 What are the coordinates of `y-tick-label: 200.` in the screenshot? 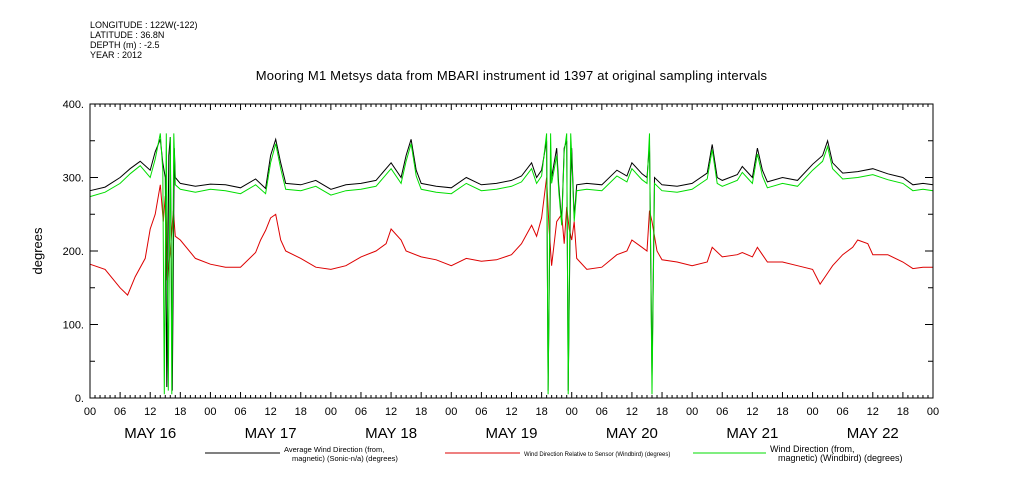 It's located at (73, 252).